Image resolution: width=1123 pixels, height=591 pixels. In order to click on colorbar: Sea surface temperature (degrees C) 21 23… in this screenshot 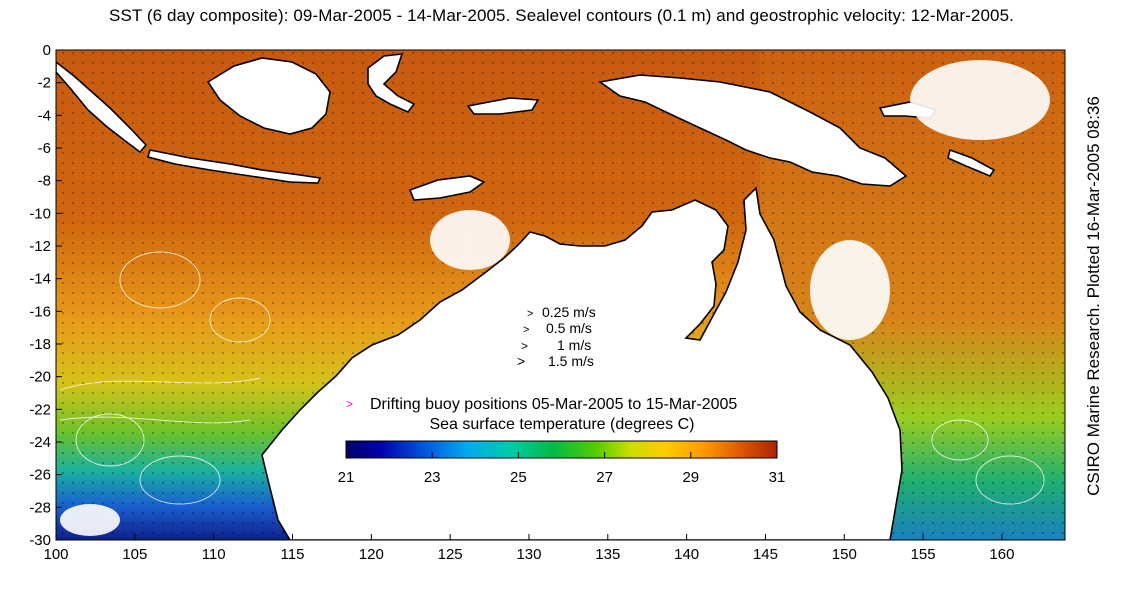, I will do `click(562, 451)`.